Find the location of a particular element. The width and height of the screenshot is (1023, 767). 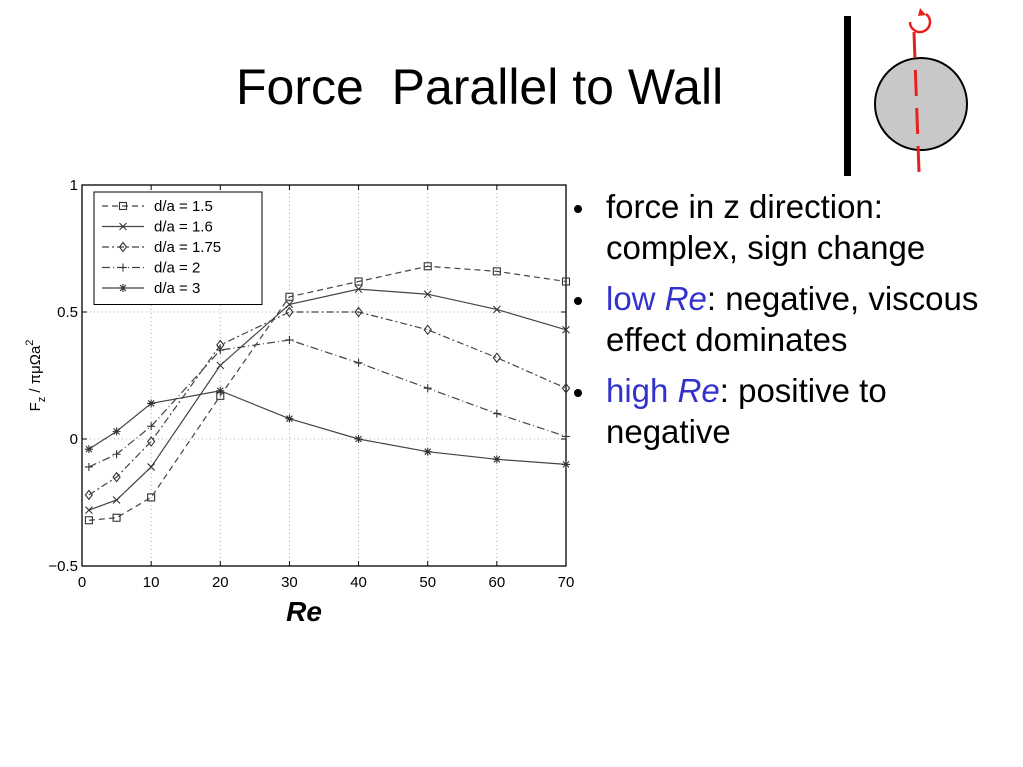

legend-item: d/a = 1.5 is located at coordinates (157, 206).